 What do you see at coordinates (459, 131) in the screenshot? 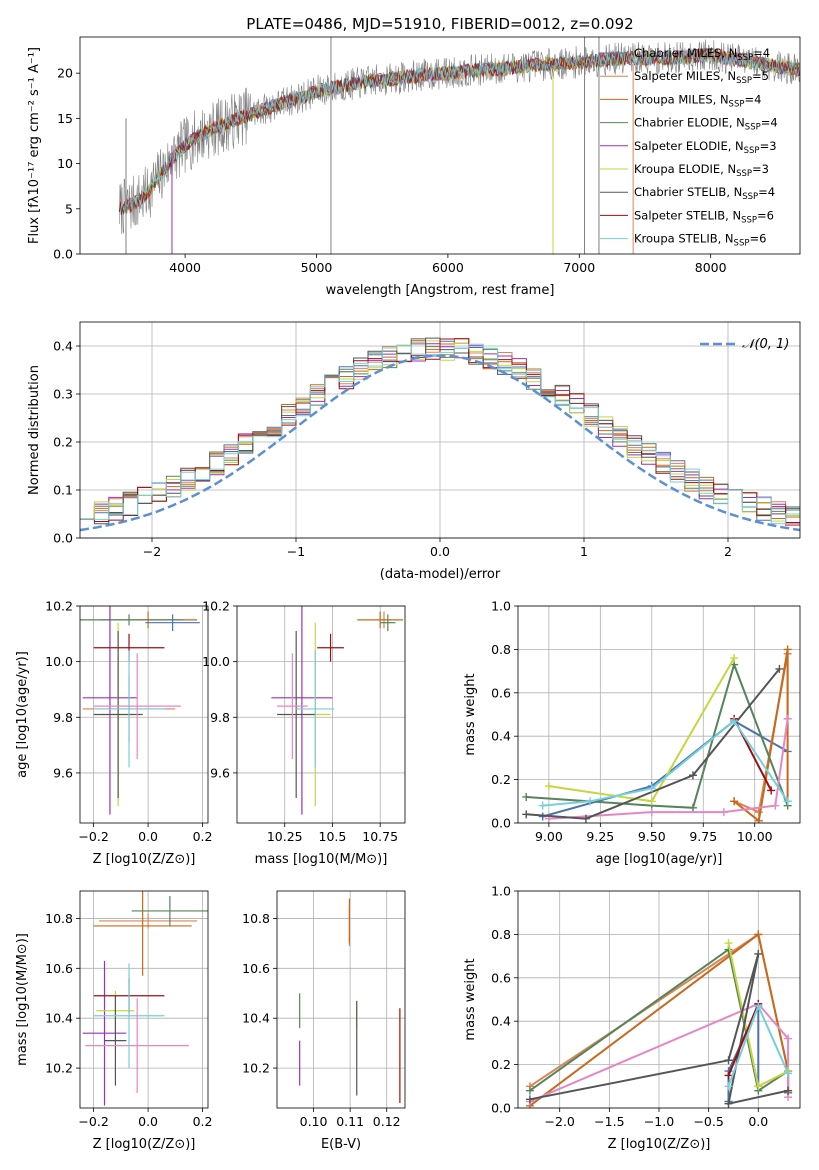
I see `model-spectrum-line` at bounding box center [459, 131].